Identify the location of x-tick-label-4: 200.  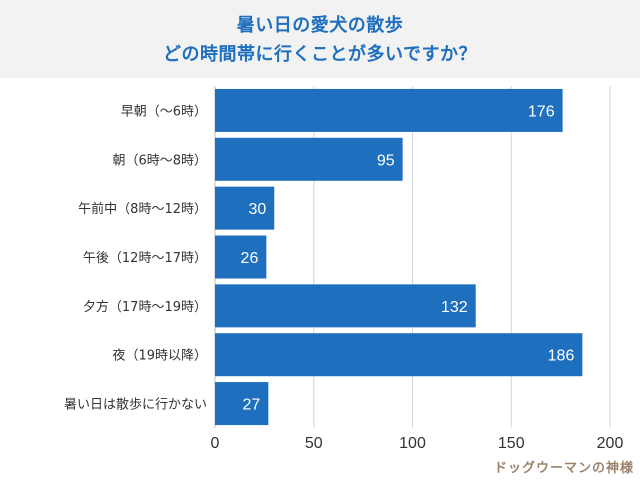
(610, 443).